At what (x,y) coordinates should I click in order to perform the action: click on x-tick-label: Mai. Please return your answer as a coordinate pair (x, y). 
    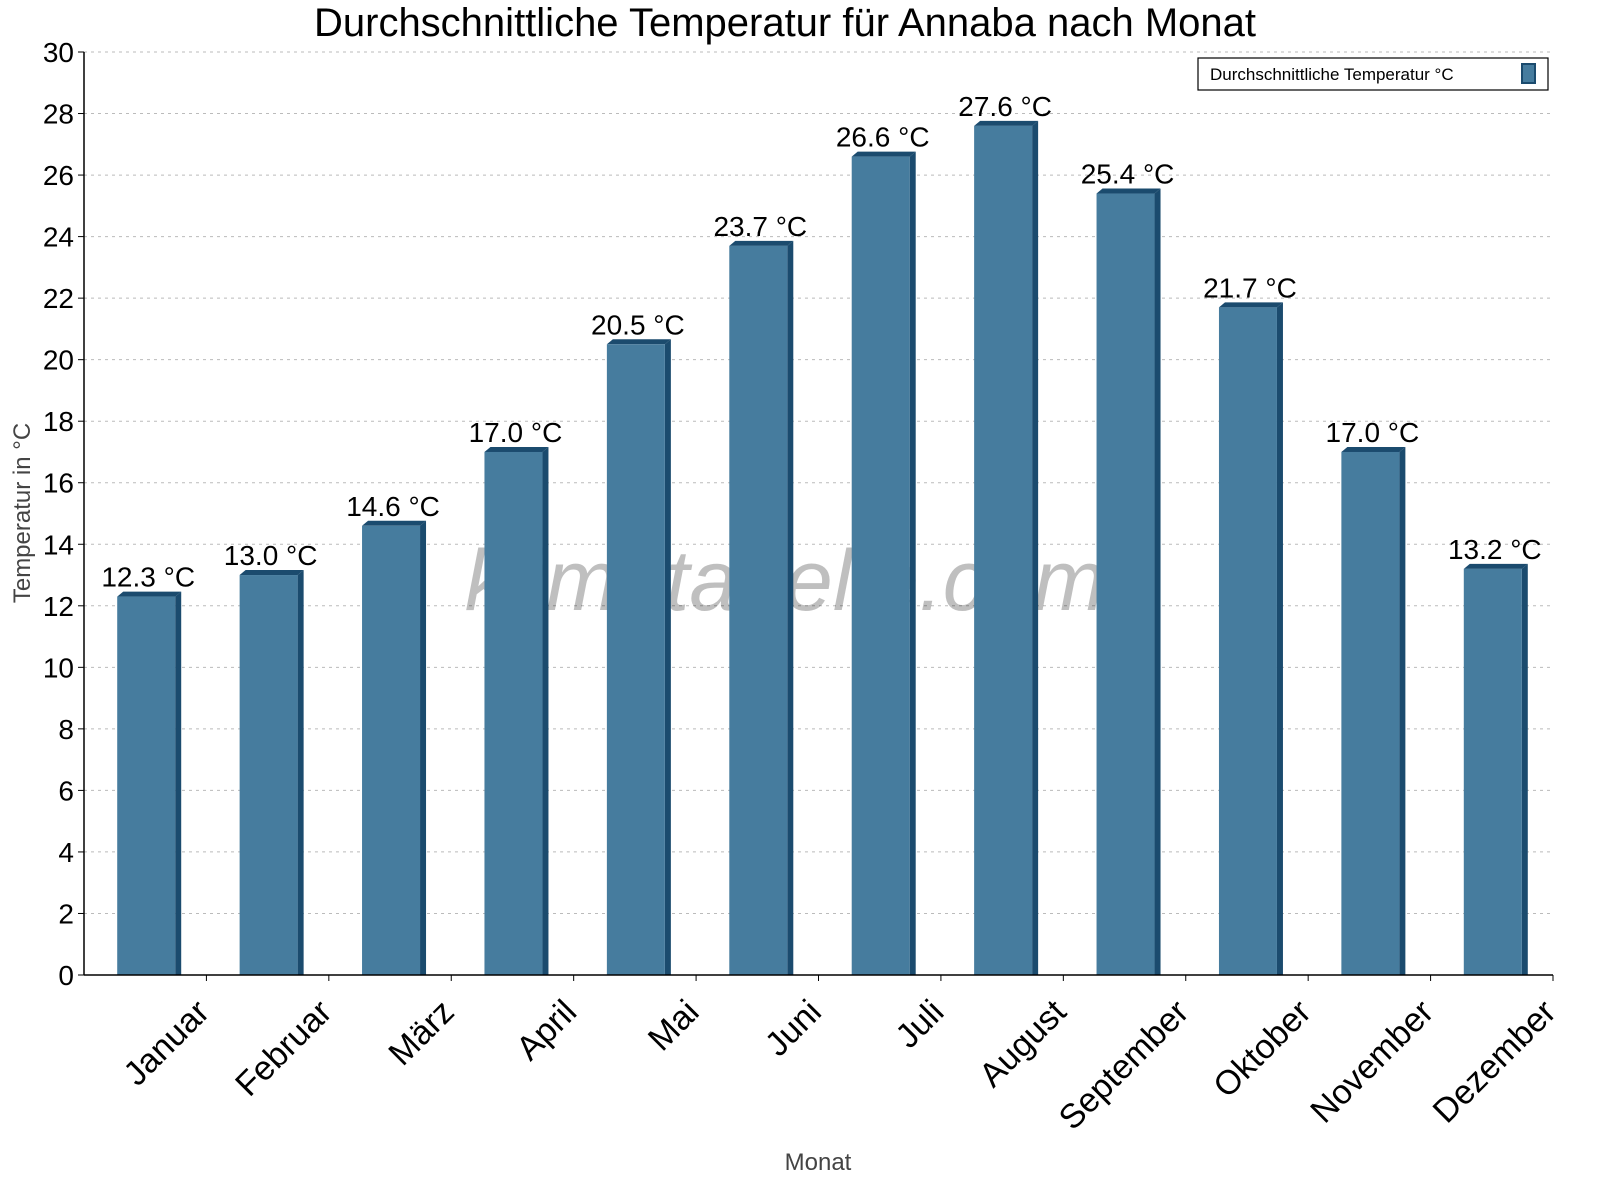
    Looking at the image, I should click on (674, 1026).